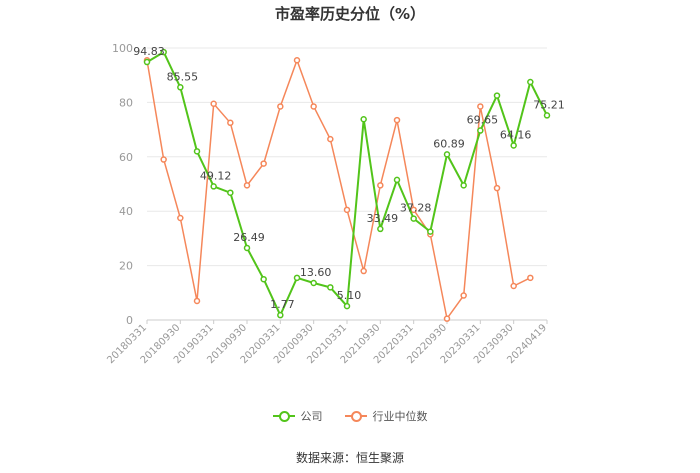  What do you see at coordinates (122, 184) in the screenshot?
I see `y-axis: 0 20 40 60 80 100` at bounding box center [122, 184].